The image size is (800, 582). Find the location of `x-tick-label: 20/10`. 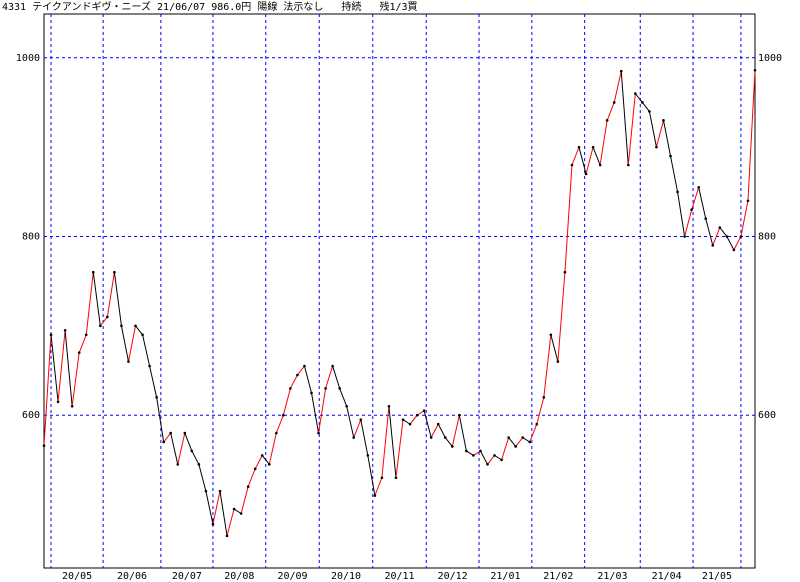

x-tick-label: 20/10 is located at coordinates (346, 576).